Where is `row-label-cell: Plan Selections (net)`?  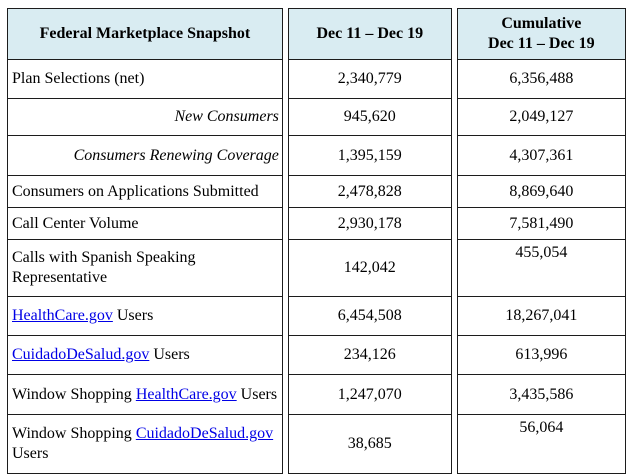
row-label-cell: Plan Selections (net) is located at coordinates (145, 79).